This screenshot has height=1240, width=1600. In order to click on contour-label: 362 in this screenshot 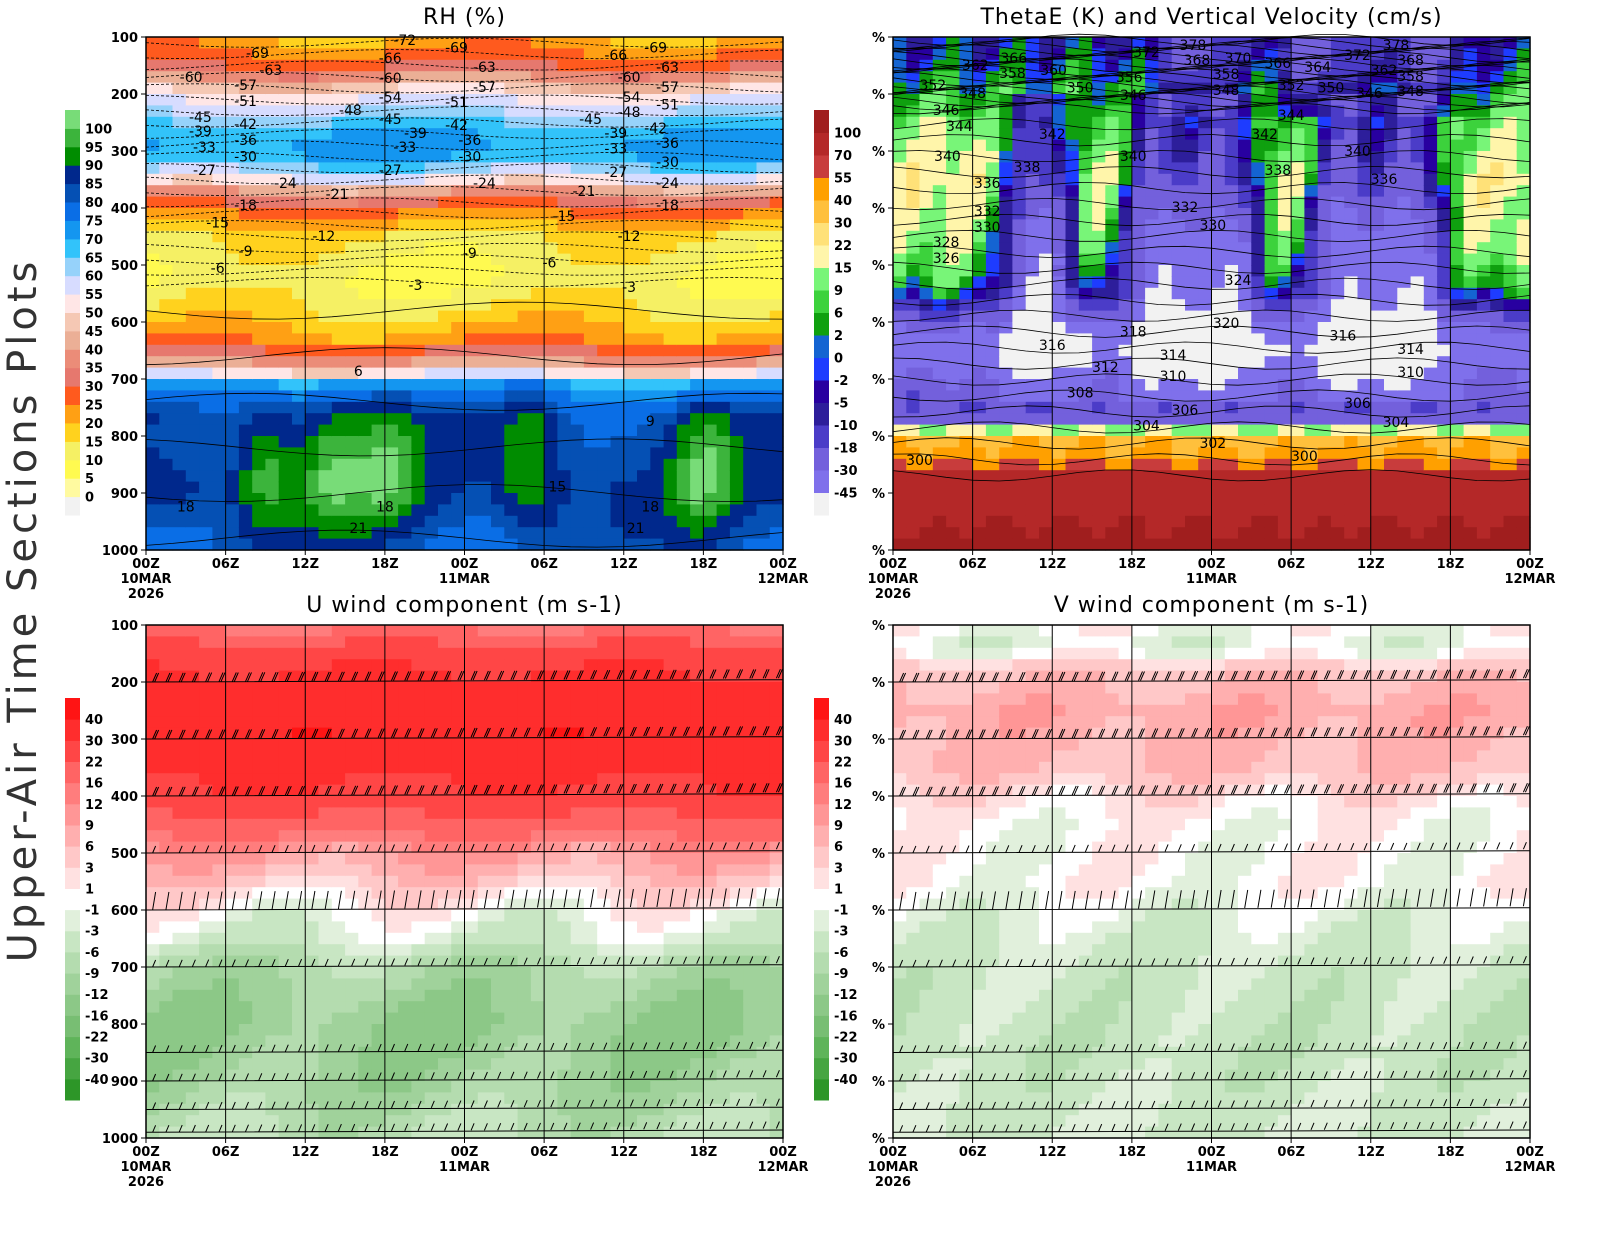, I will do `click(1384, 71)`.